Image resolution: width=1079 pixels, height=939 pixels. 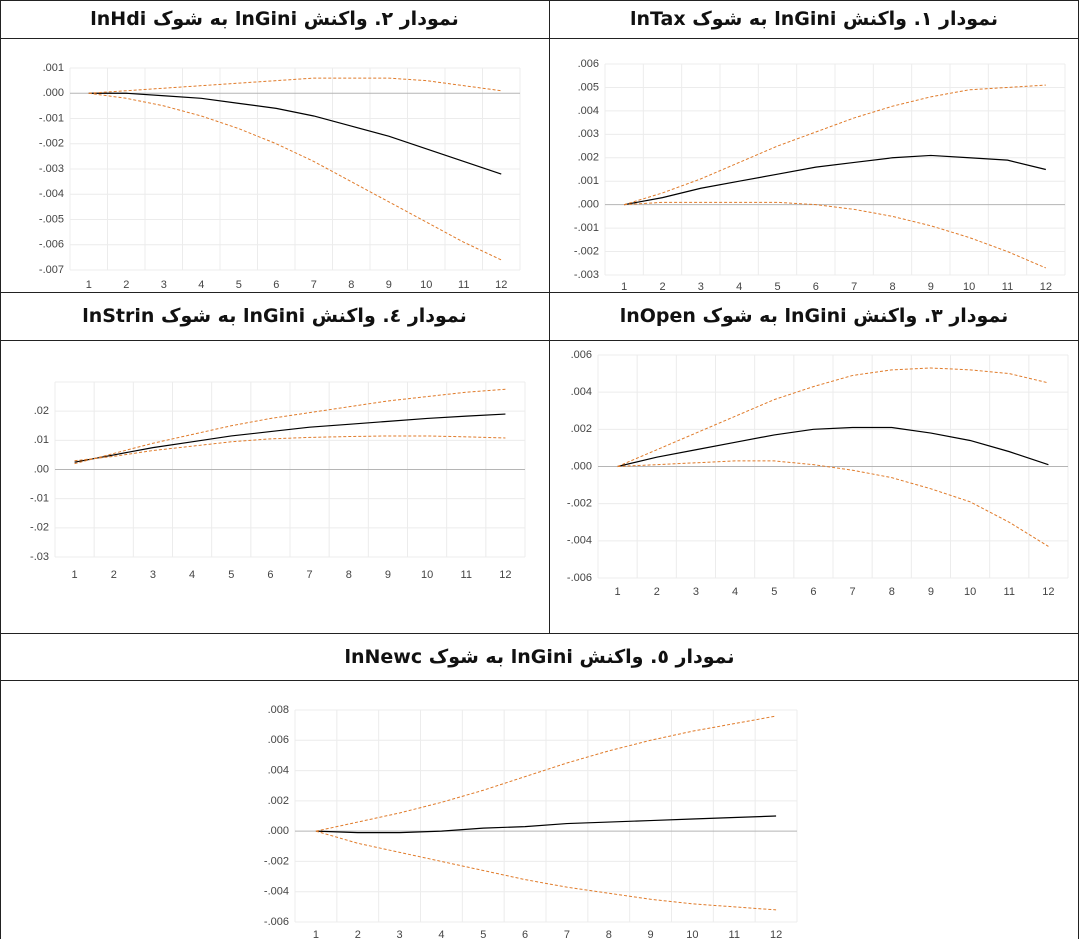 I want to click on chart-title: نمودار ۳. واکنش lnGini به شوک lnOpen, so click(x=814, y=316).